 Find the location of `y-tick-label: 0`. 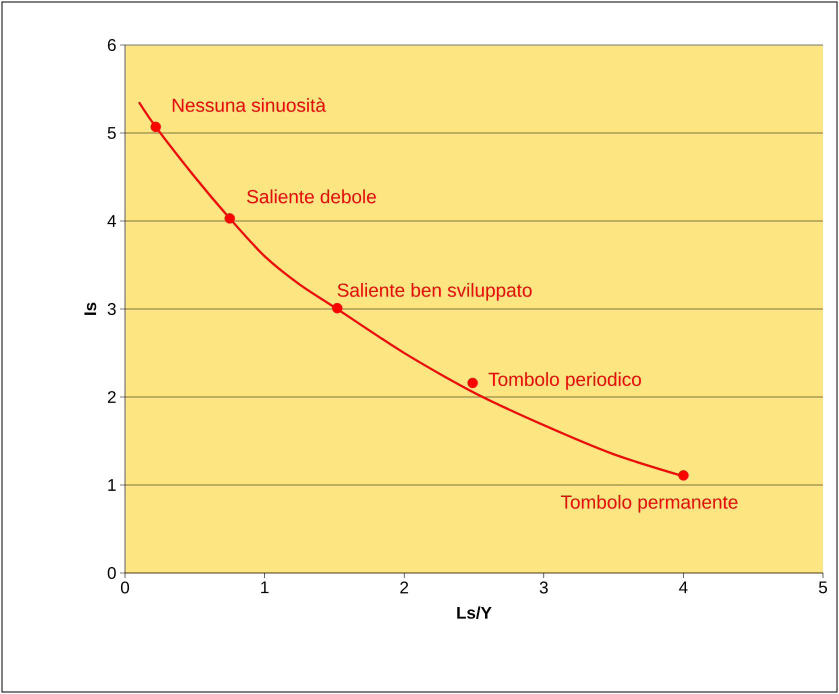

y-tick-label: 0 is located at coordinates (112, 573).